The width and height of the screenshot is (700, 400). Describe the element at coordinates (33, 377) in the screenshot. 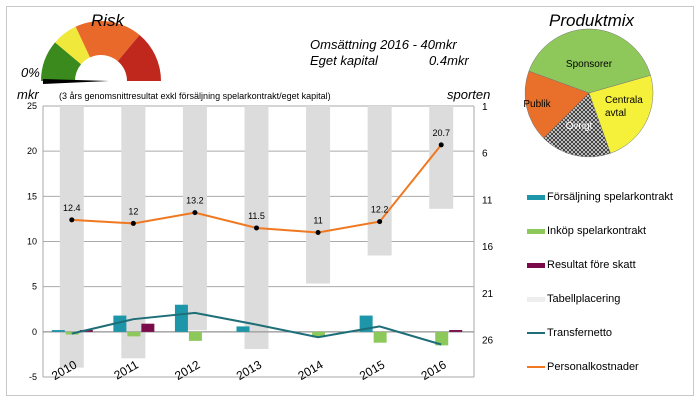

I see `y-tick-label: -5` at that location.